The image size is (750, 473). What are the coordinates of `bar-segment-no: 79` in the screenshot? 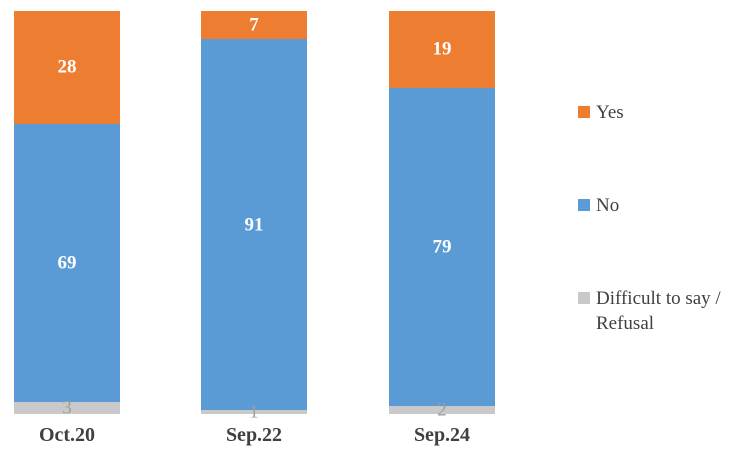 It's located at (442, 246).